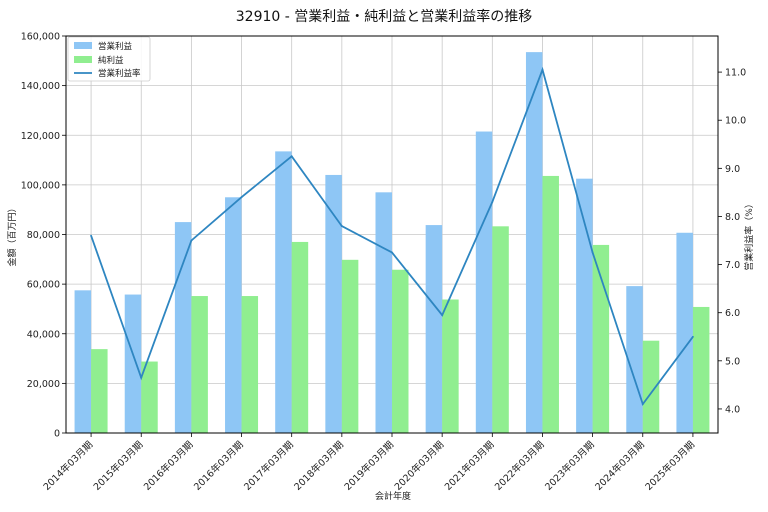 The width and height of the screenshot is (768, 512). I want to click on y2-tick-label: 10.0, so click(735, 121).